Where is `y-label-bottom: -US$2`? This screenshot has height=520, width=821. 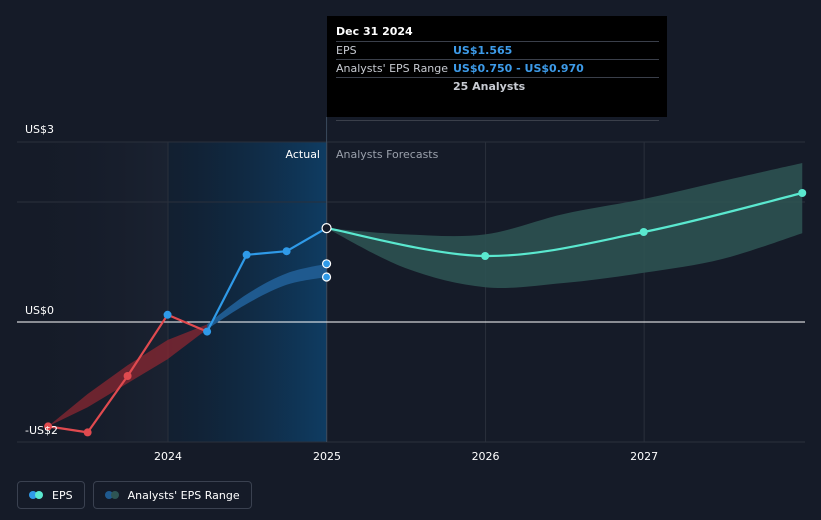
y-label-bottom: -US$2 is located at coordinates (41, 430).